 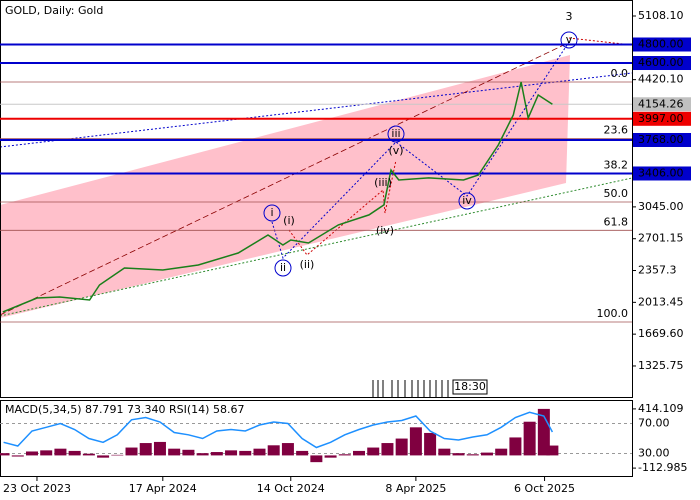 I want to click on y-tick-label: 2701.15, so click(x=661, y=238).